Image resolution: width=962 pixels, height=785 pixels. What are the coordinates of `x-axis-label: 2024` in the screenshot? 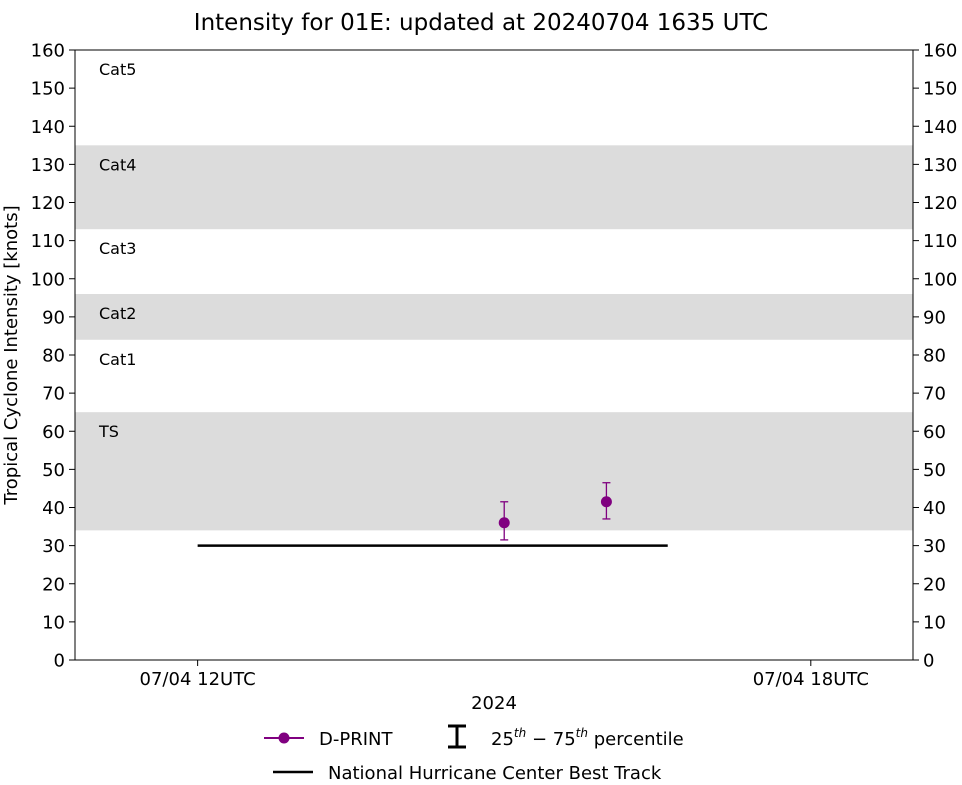 It's located at (494, 703).